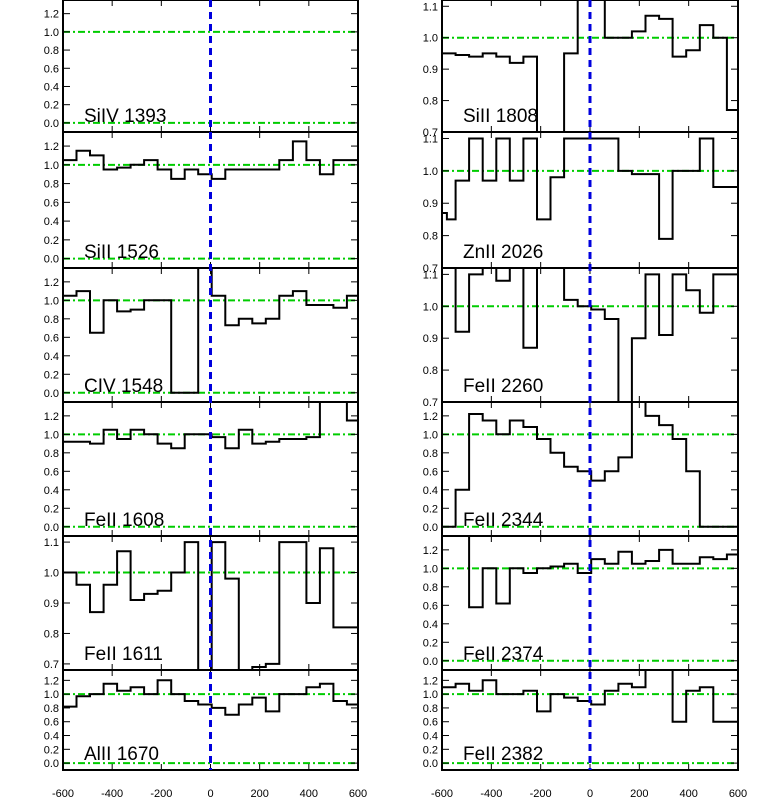 The image size is (761, 807). What do you see at coordinates (121, 754) in the screenshot?
I see `transition-label: AlII 1670` at bounding box center [121, 754].